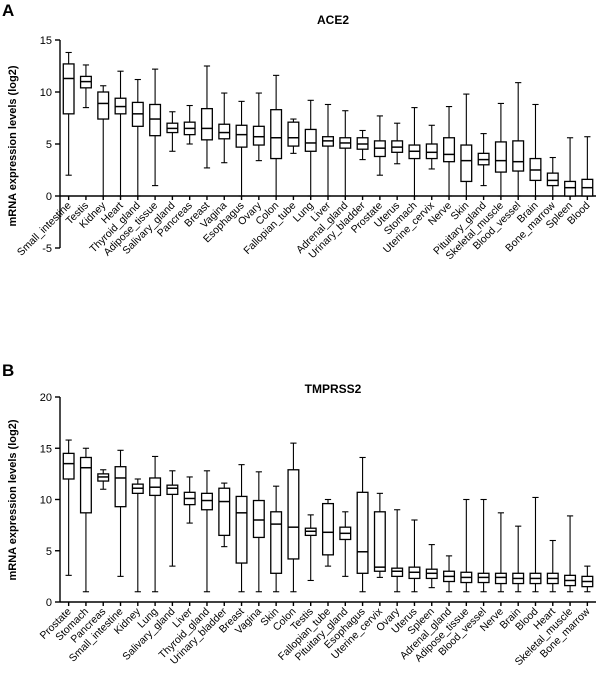 This screenshot has width=599, height=692. I want to click on panel-a-ylabel: mRNA expression levels (log2), so click(13, 145).